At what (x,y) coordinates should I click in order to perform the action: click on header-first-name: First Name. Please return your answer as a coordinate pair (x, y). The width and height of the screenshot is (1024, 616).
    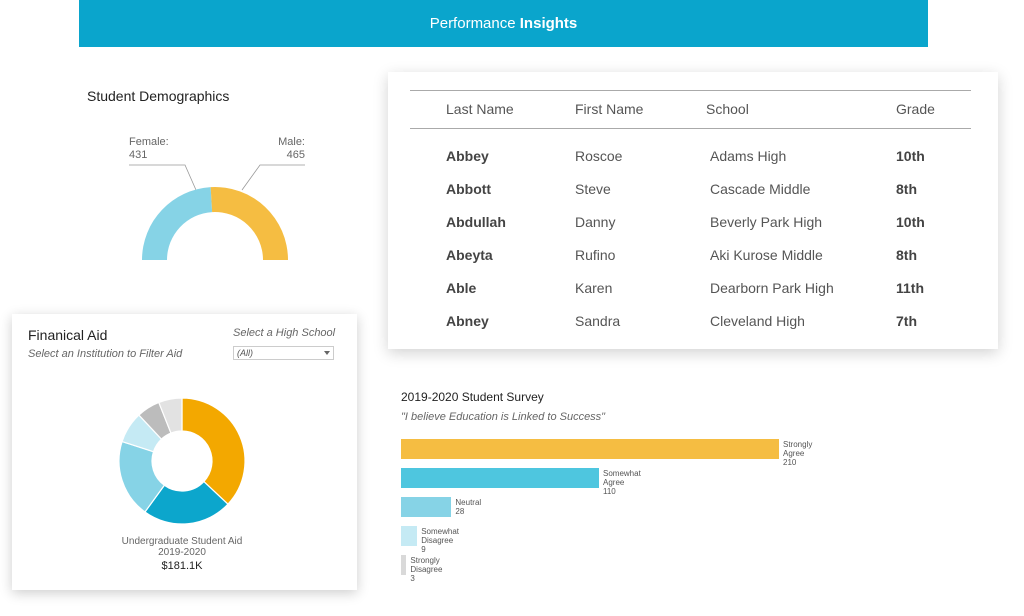
    Looking at the image, I should click on (609, 109).